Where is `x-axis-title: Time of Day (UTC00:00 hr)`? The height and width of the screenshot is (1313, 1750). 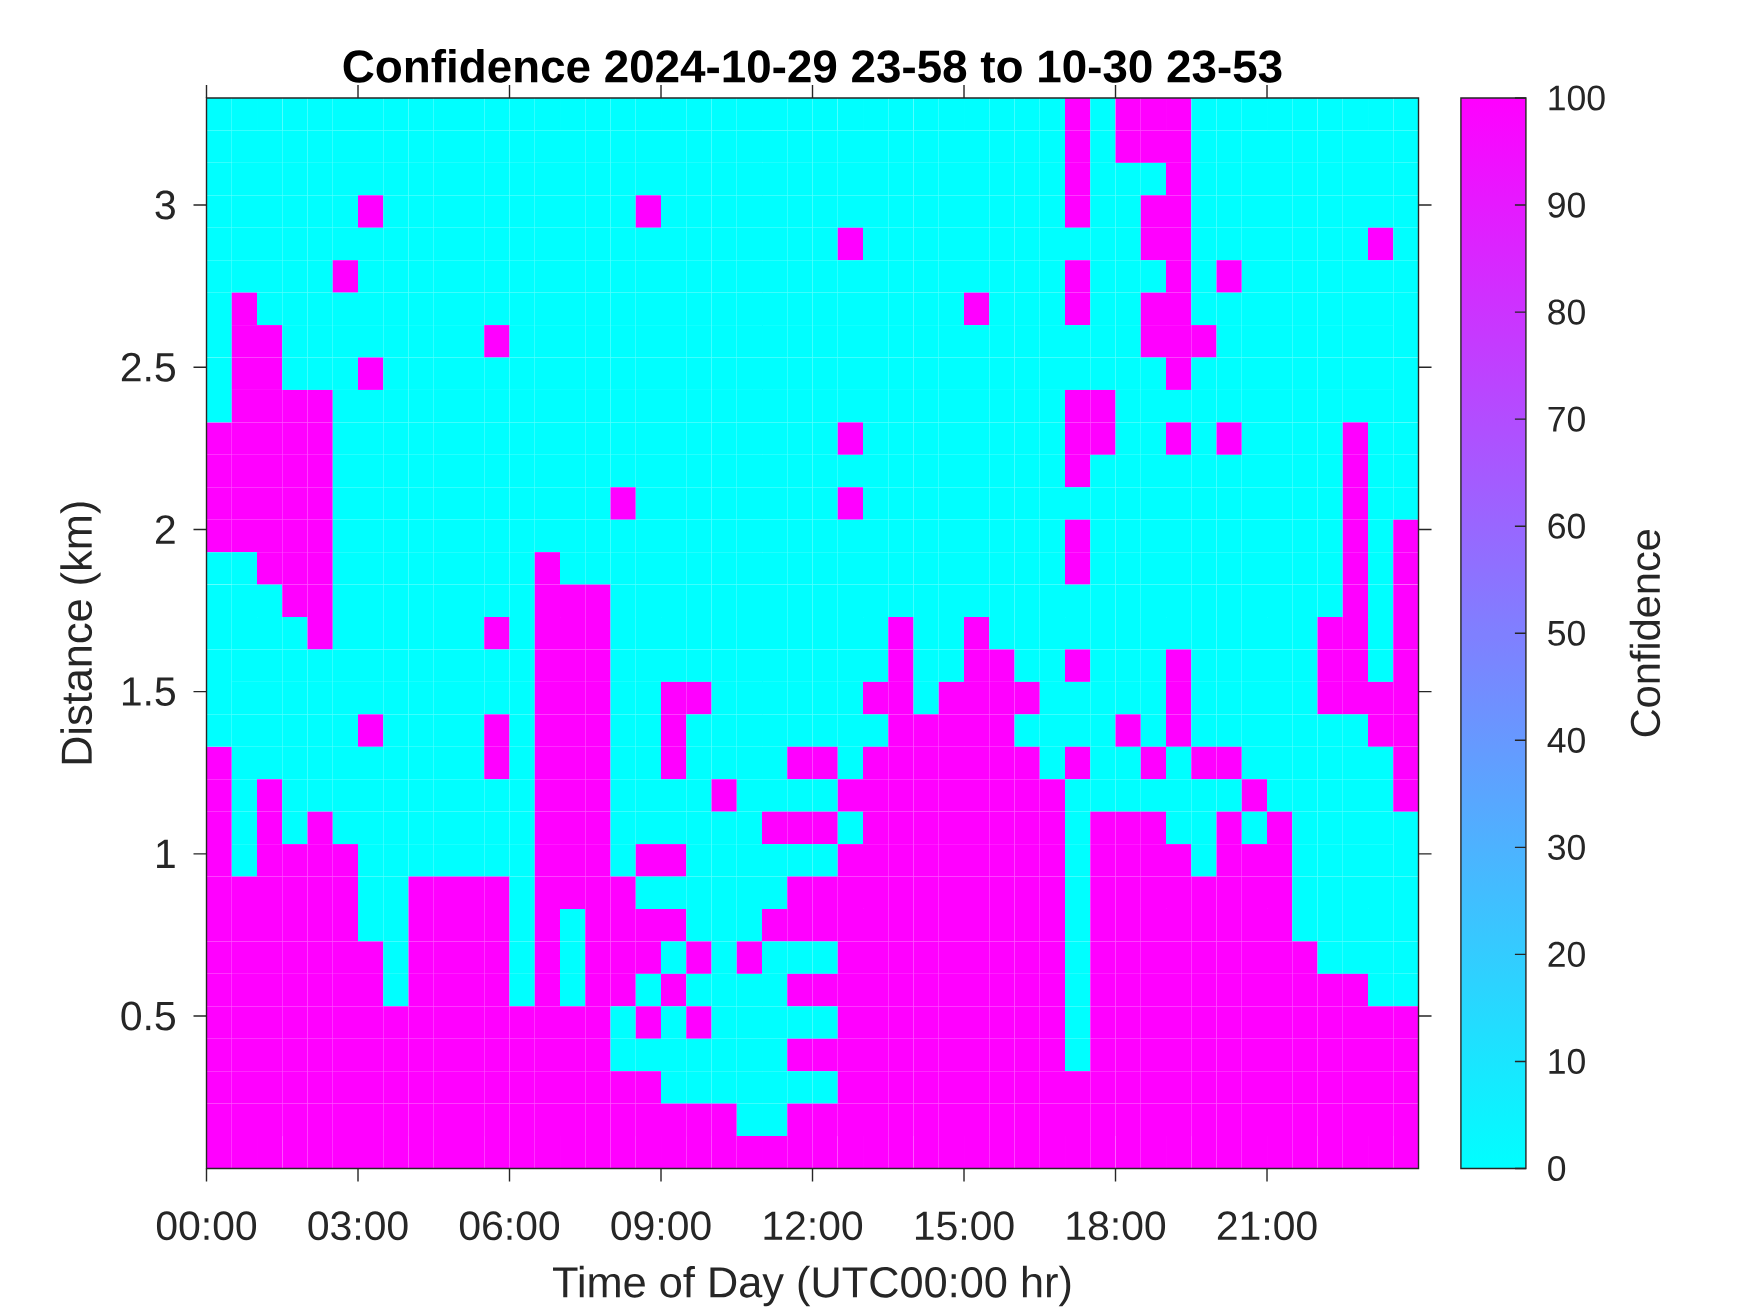
x-axis-title: Time of Day (UTC00:00 hr) is located at coordinates (812, 1286).